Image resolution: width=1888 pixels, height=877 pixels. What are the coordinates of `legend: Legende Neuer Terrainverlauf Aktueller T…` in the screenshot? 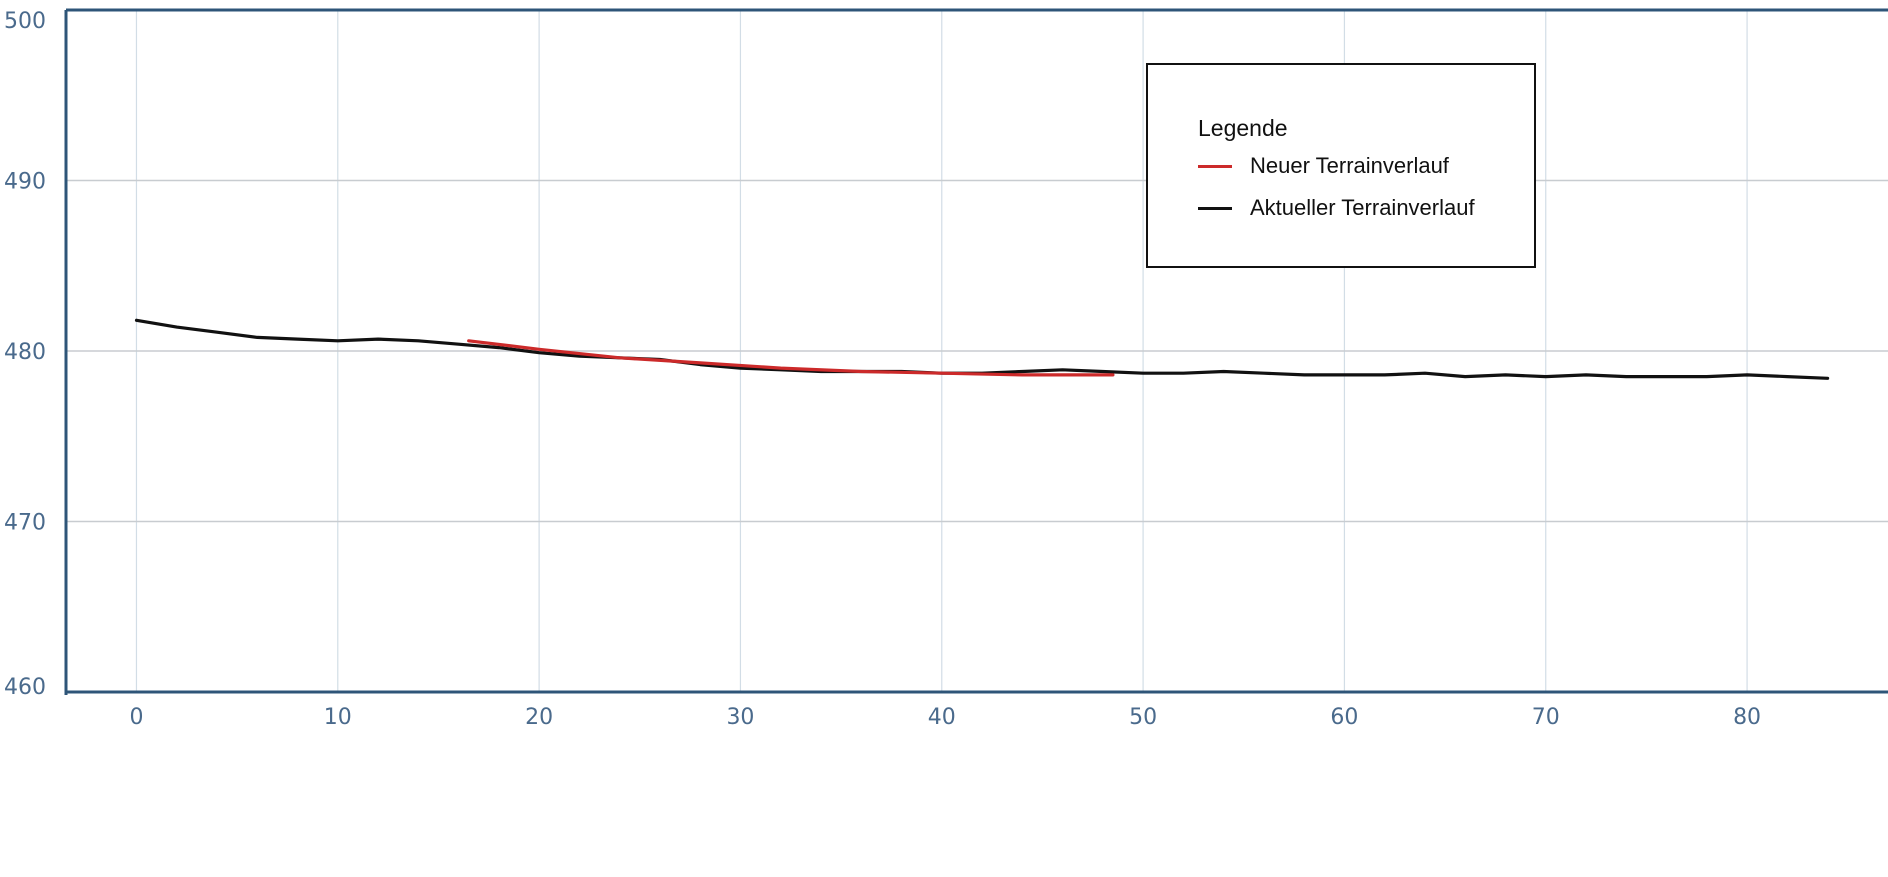 It's located at (1341, 165).